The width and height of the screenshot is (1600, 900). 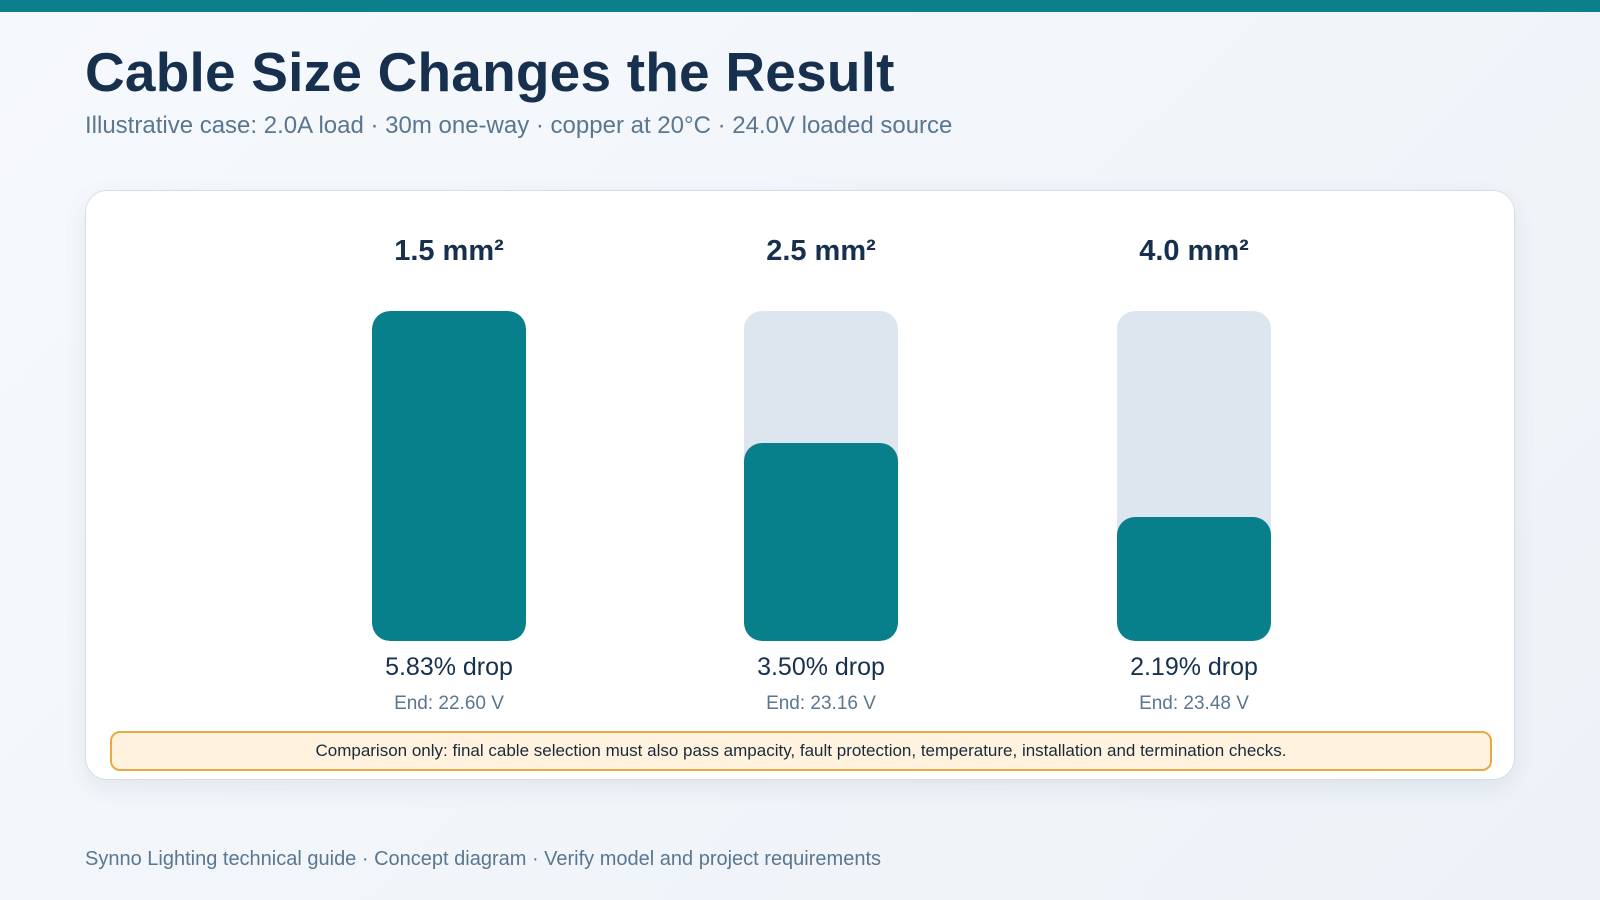 What do you see at coordinates (821, 703) in the screenshot?
I see `end-voltage-label: End: 23.16 V` at bounding box center [821, 703].